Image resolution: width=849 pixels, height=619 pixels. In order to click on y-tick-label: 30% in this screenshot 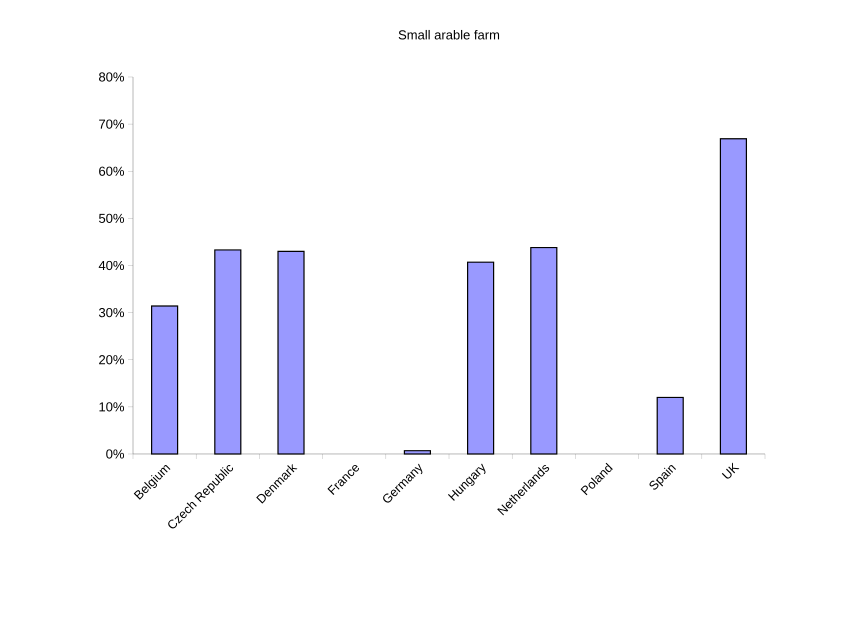, I will do `click(111, 313)`.